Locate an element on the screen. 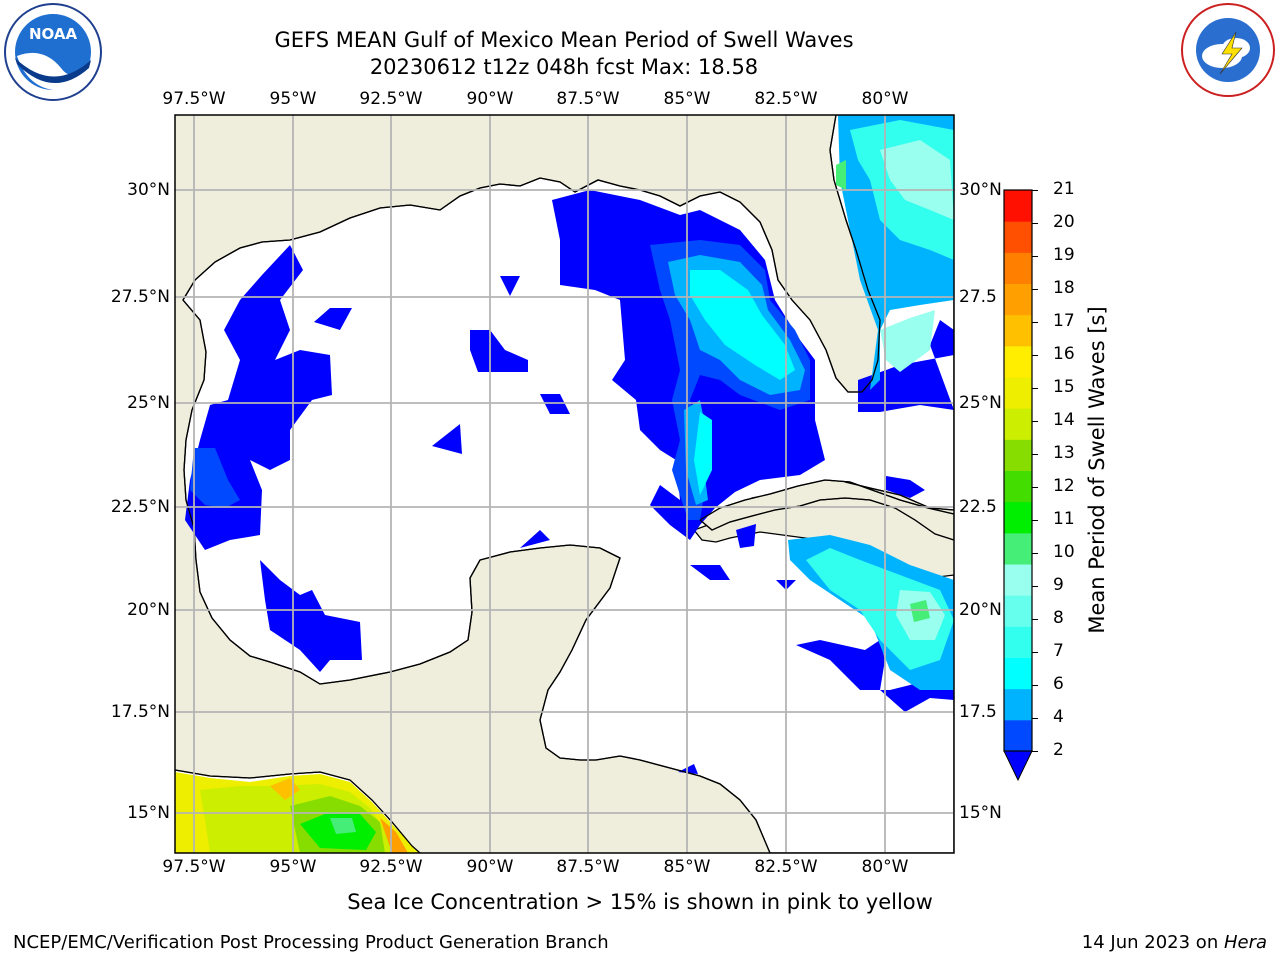  footer-date-text: 14 Jun 2023 on is located at coordinates (1152, 942).